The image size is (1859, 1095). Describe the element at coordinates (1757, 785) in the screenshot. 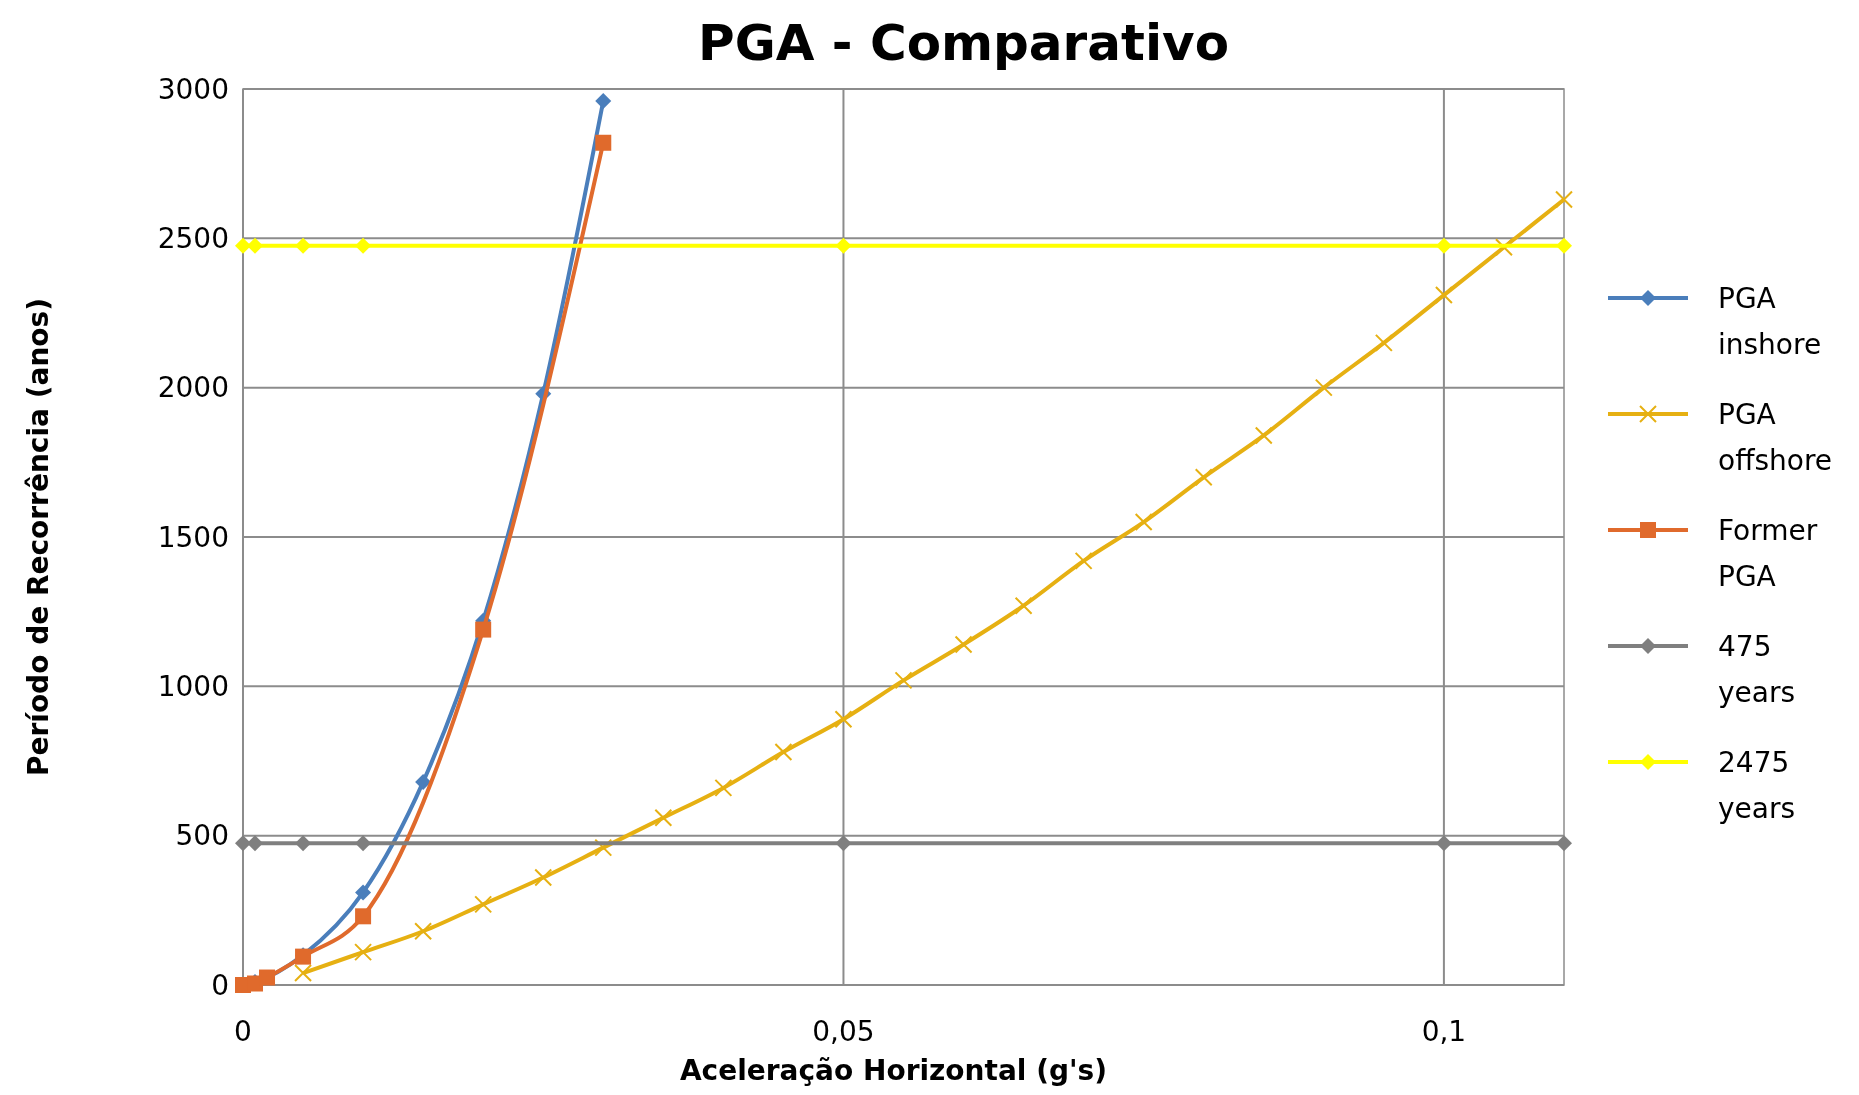

I see `legend-label: 2475 years` at that location.